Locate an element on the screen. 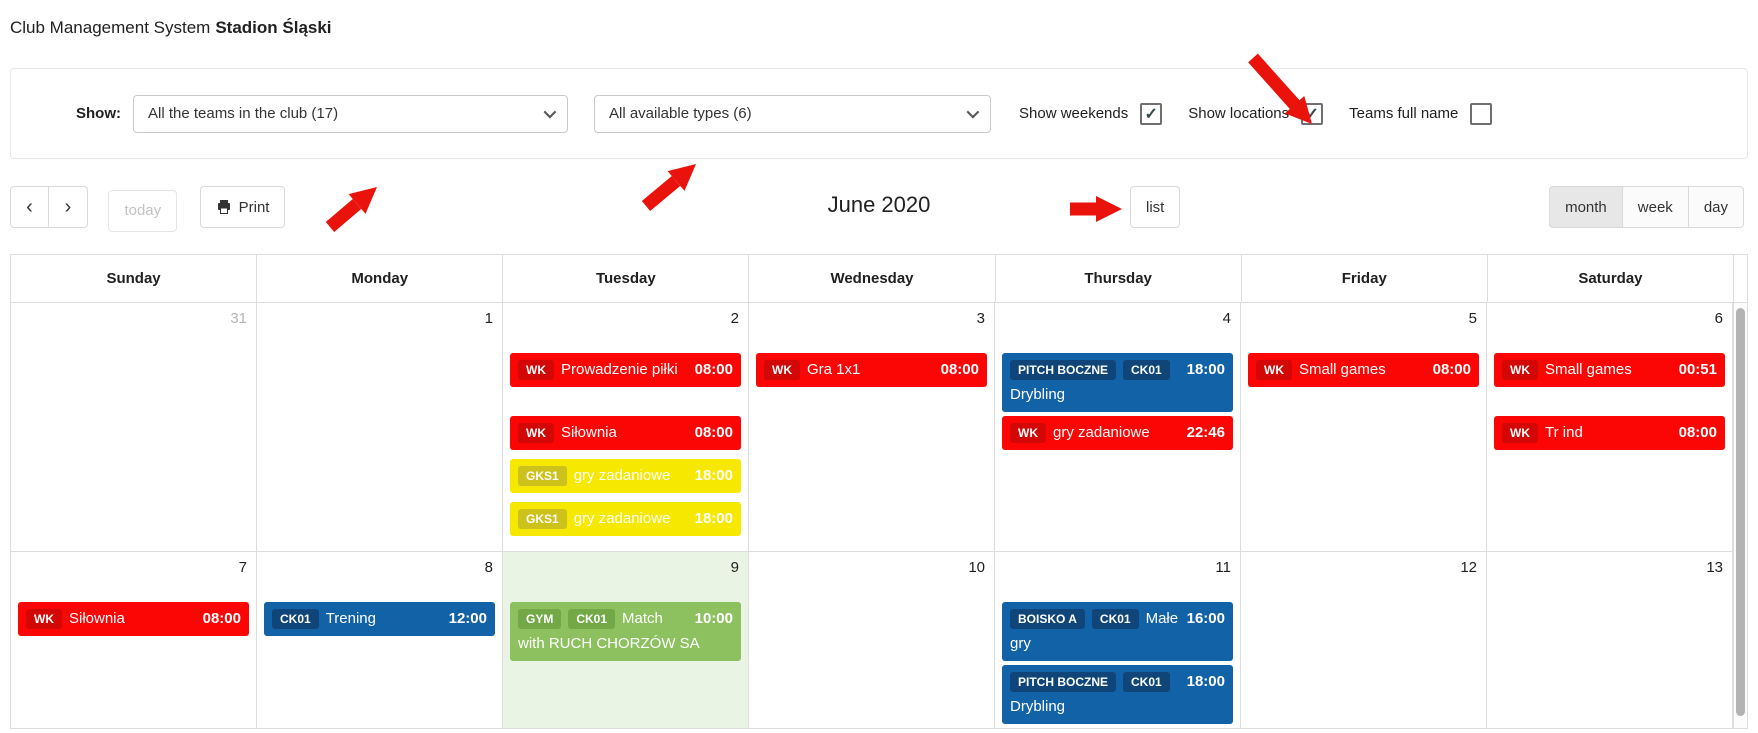  day-cell-7: 7 WK Siłownia 08:00 is located at coordinates (134, 640).